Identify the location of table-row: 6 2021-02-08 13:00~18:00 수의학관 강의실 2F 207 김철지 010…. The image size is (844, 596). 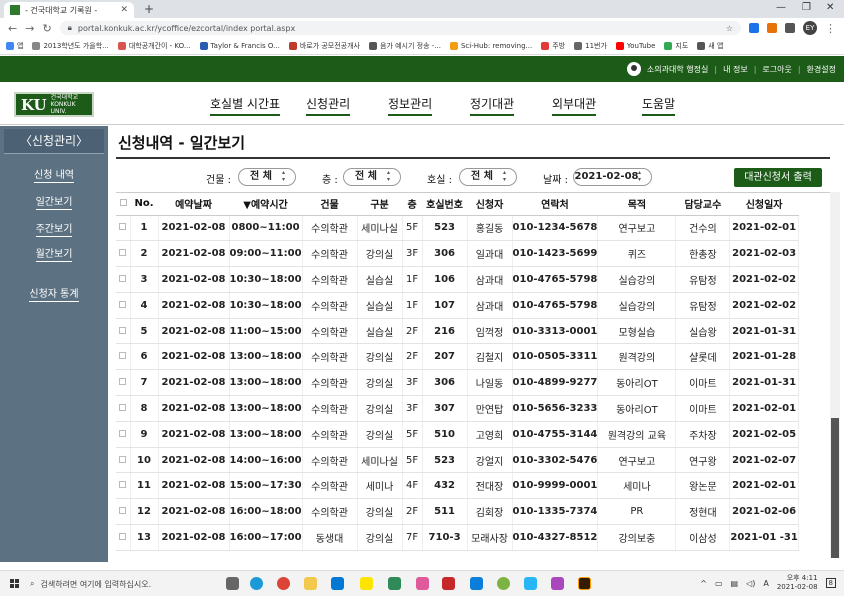
(457, 357).